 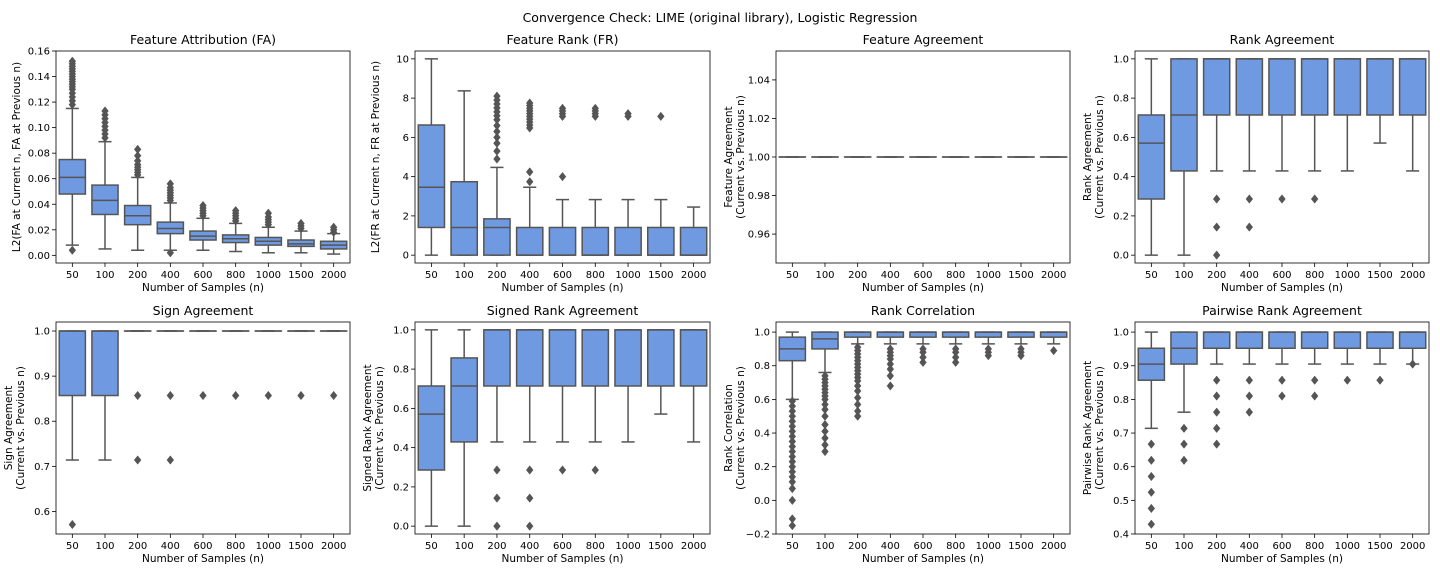 What do you see at coordinates (1121, 256) in the screenshot?
I see `y-tick-label: 0.0` at bounding box center [1121, 256].